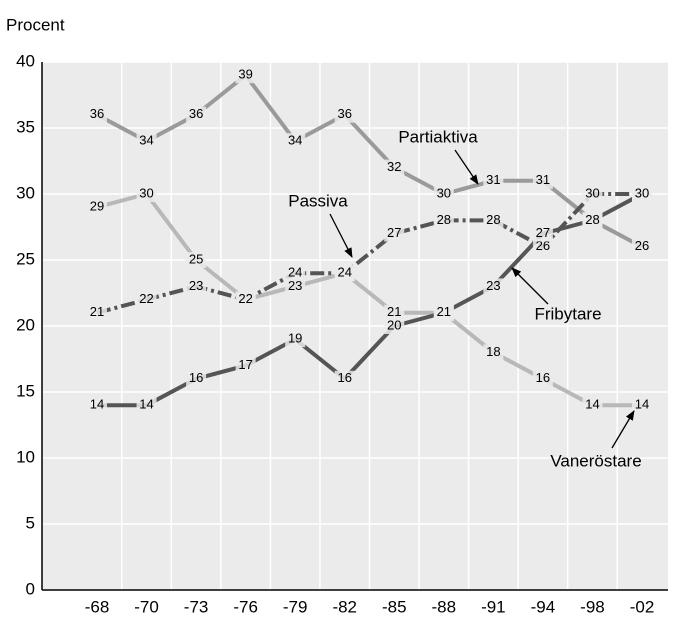 The image size is (678, 622). I want to click on data-label: 19, so click(295, 338).